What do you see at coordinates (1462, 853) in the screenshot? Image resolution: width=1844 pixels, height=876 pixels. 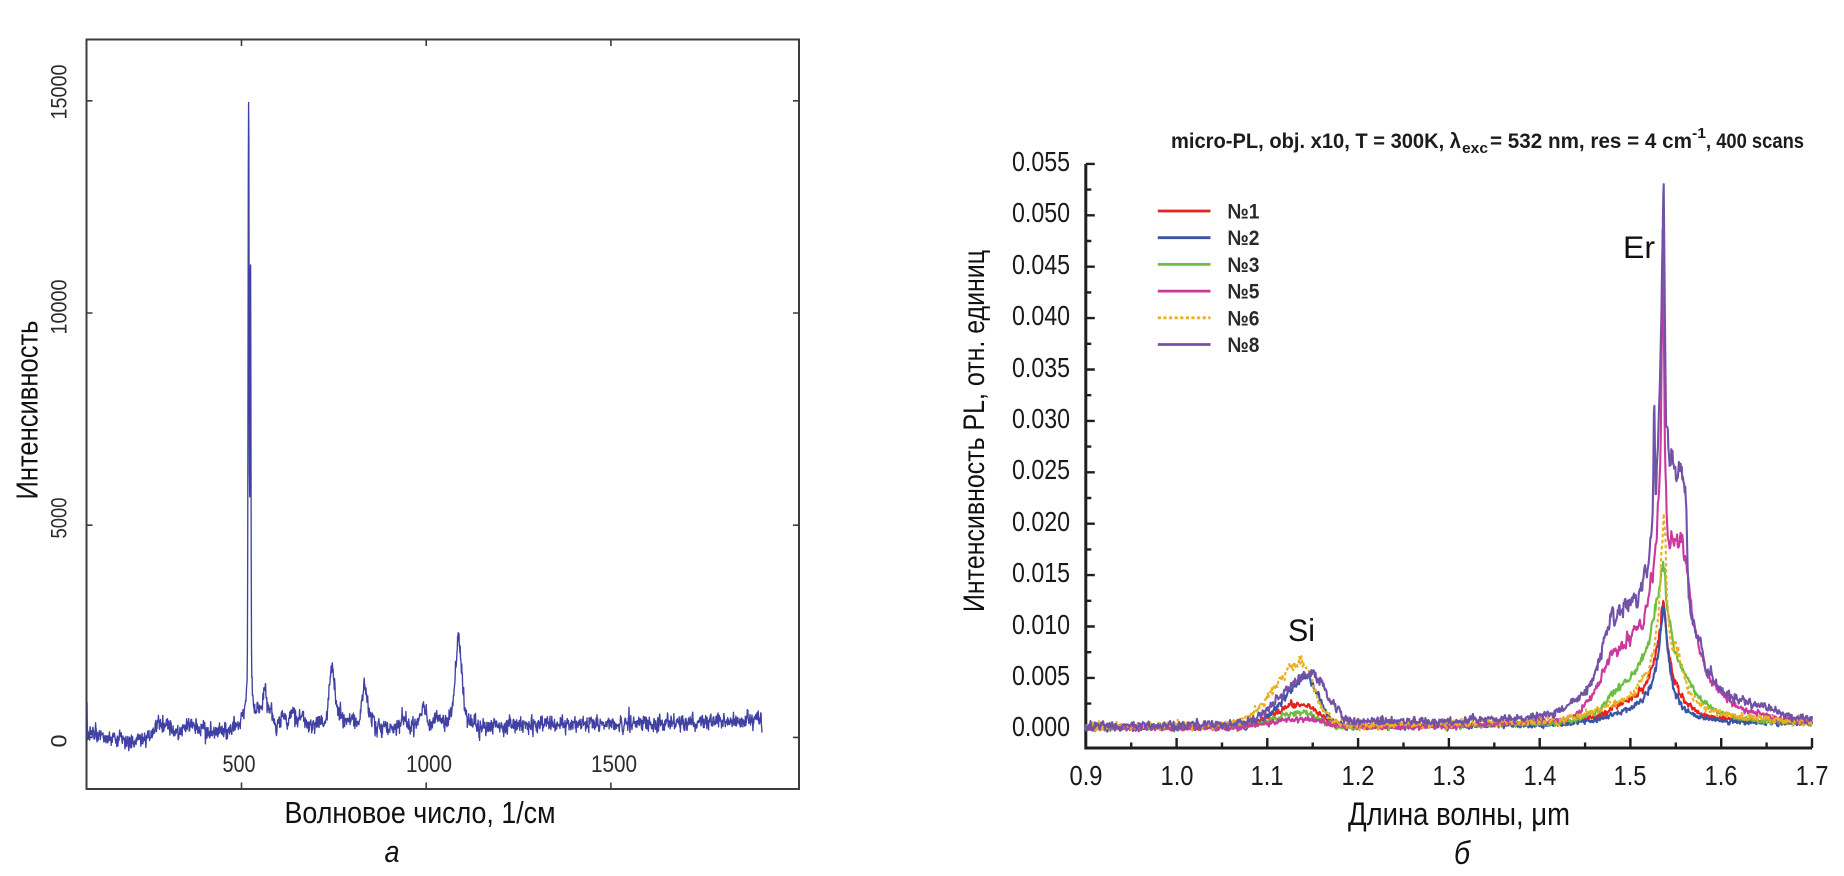 I see `svg-text: б` at bounding box center [1462, 853].